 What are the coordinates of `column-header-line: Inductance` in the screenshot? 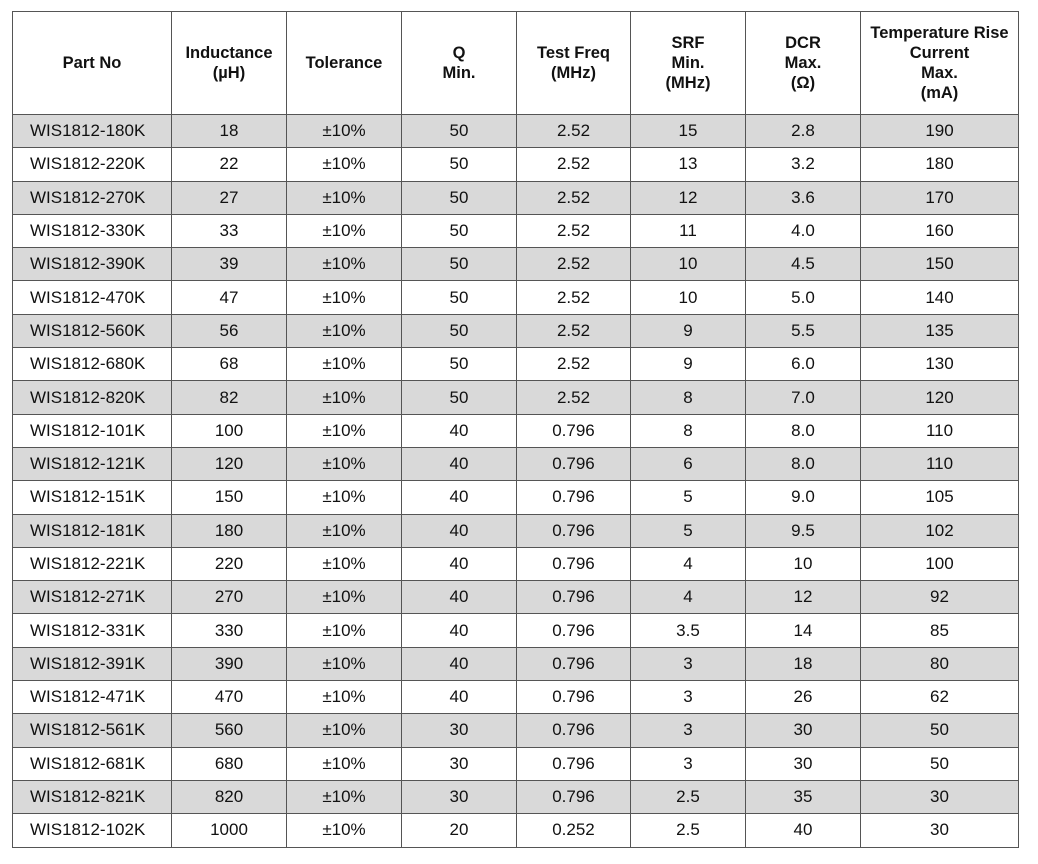 It's located at (229, 53).